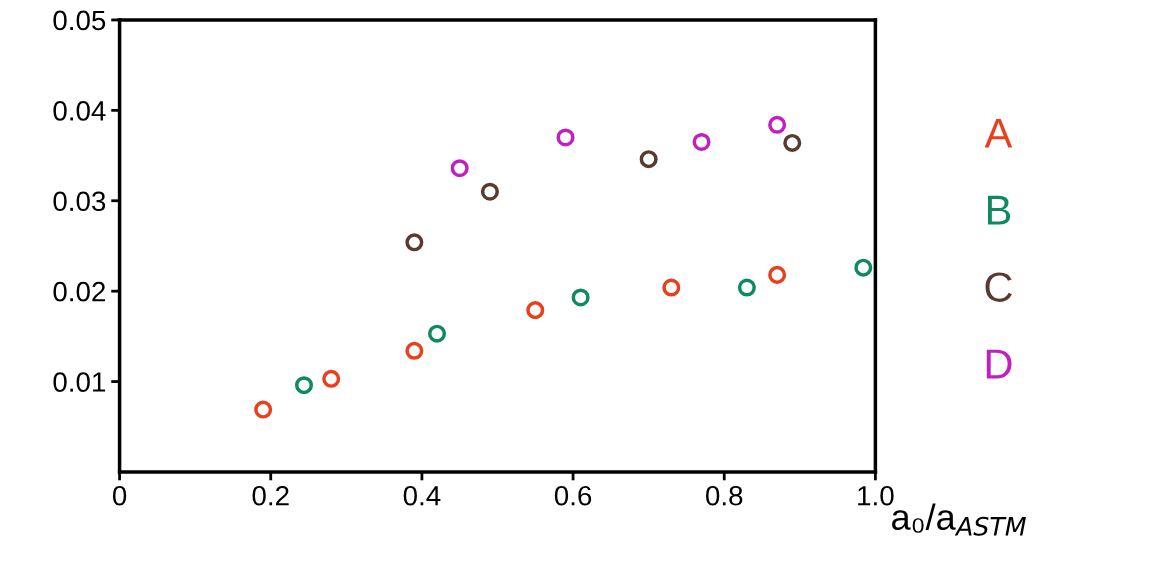 This screenshot has width=1161, height=570. What do you see at coordinates (998, 287) in the screenshot?
I see `text: C` at bounding box center [998, 287].